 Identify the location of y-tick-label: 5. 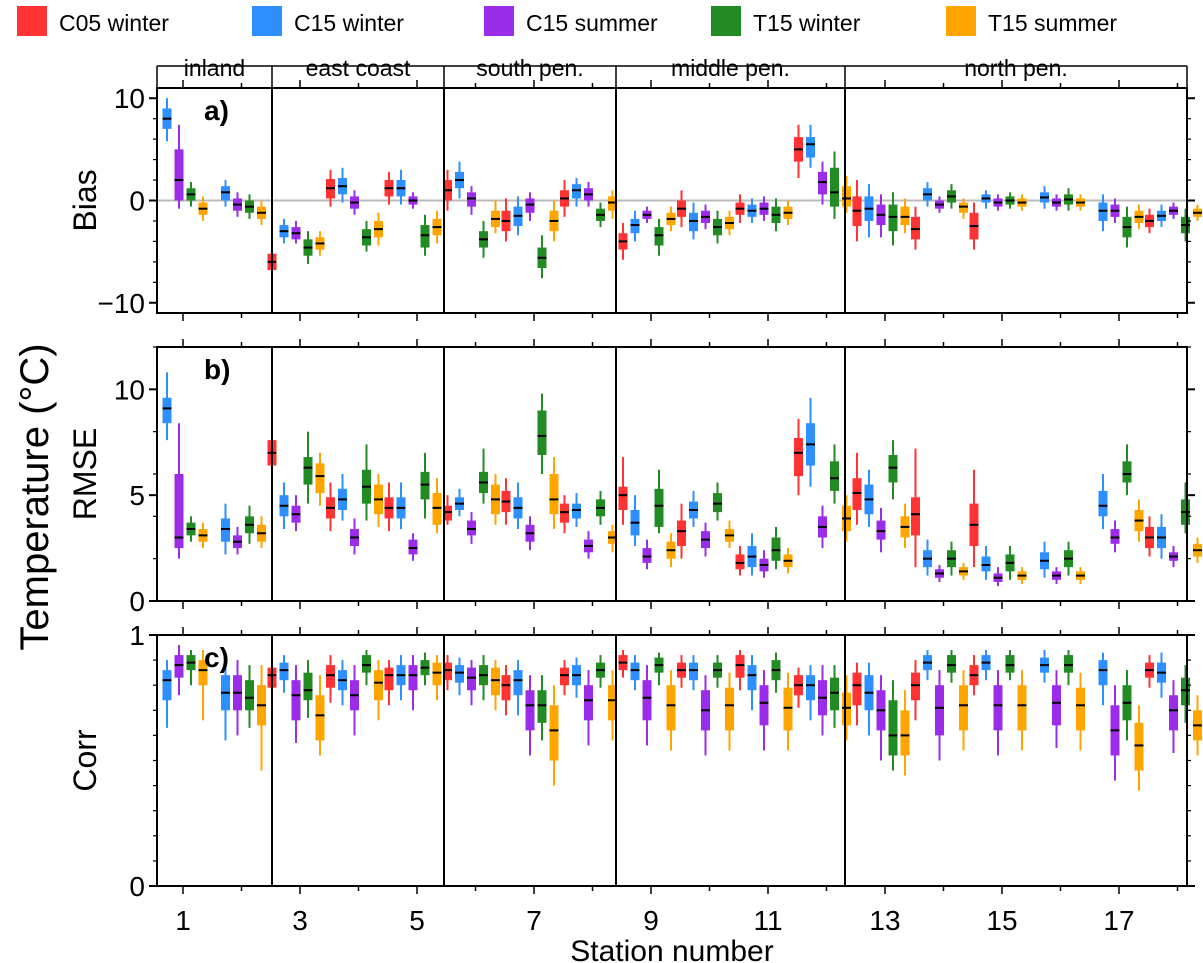
(137, 495).